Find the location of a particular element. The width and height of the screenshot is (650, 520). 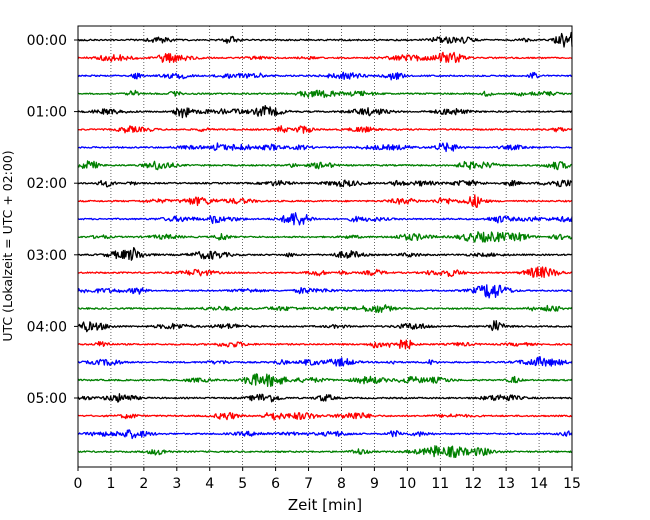

x-tick-label: 2 is located at coordinates (143, 484).